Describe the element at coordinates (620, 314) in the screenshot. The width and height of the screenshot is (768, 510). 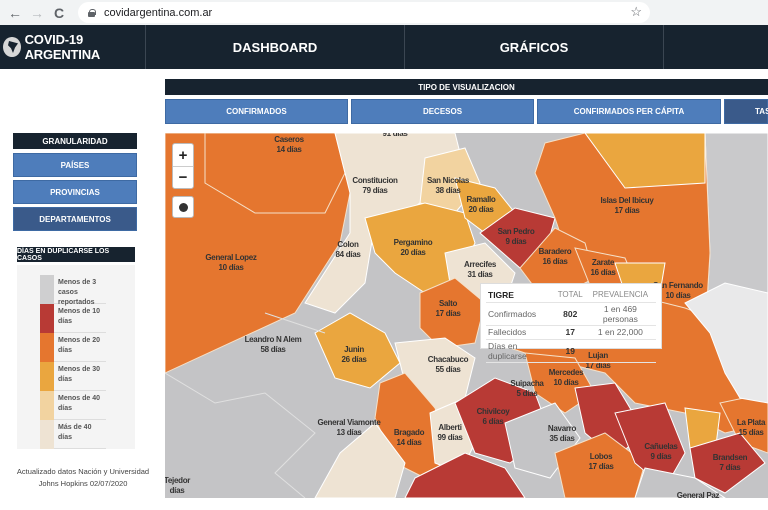
I see `tooltip-row-prevalence: 1 en 469 personas` at that location.